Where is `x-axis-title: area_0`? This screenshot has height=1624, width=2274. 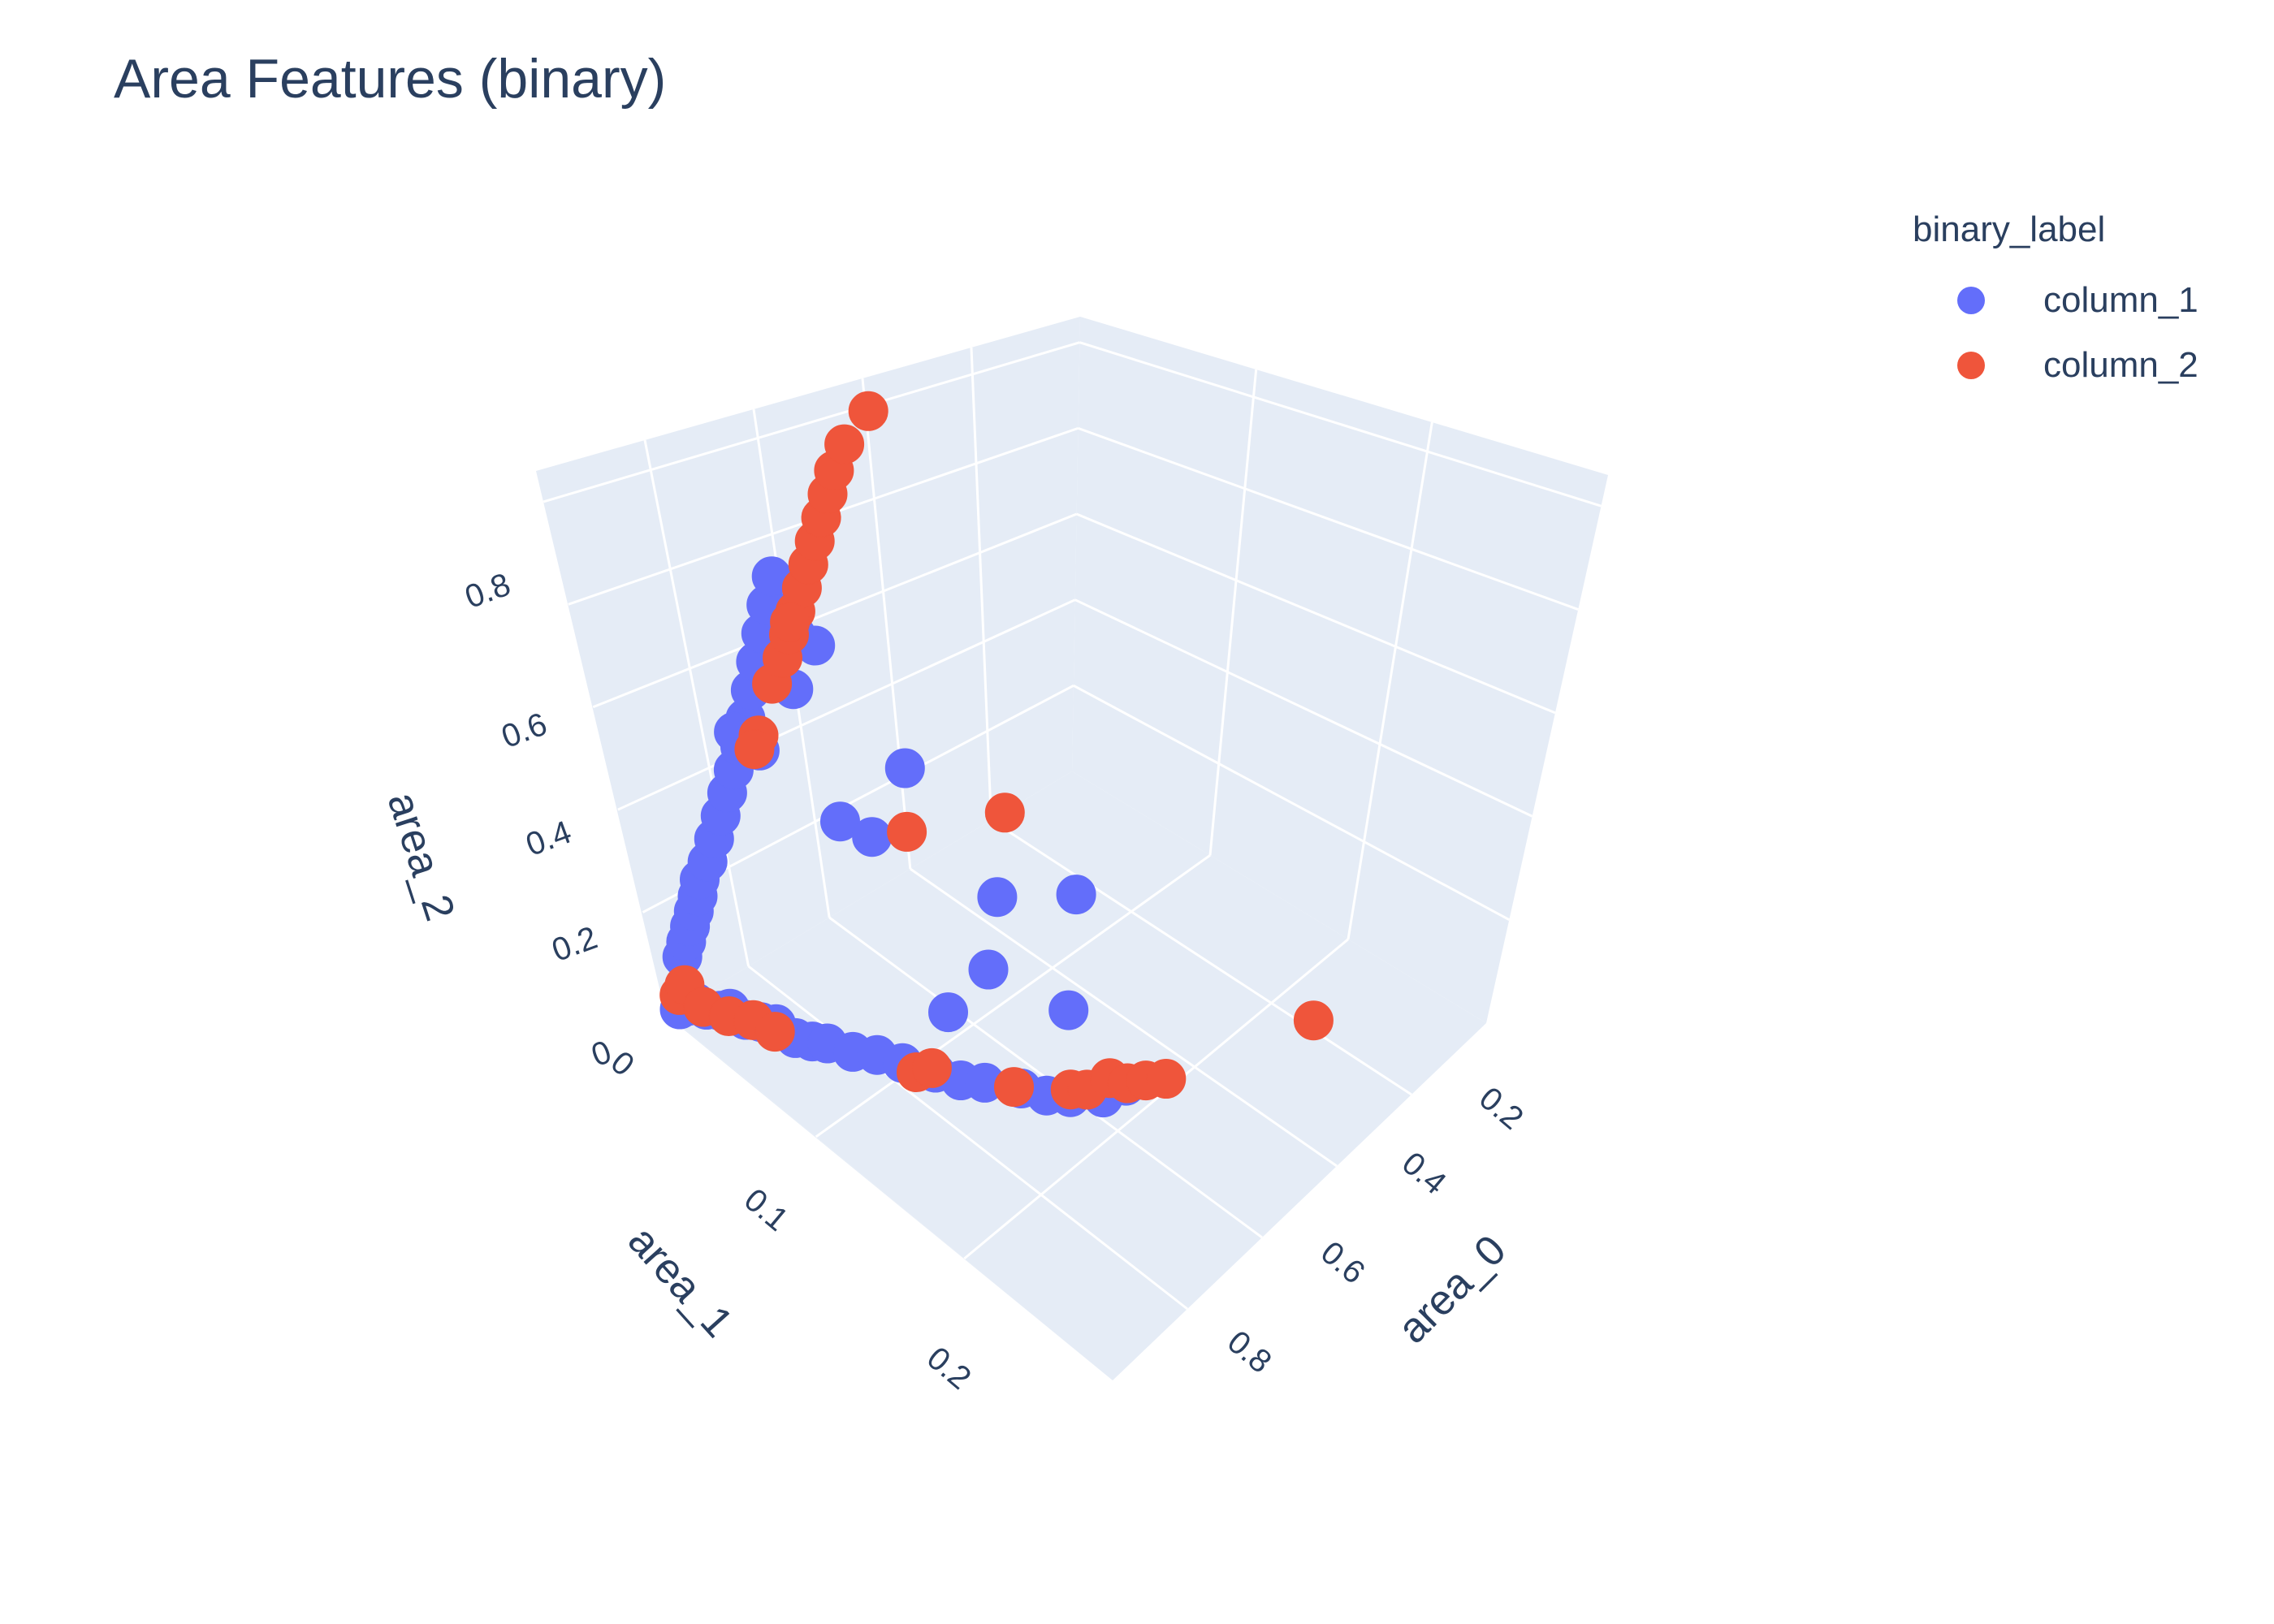 x-axis-title: area_0 is located at coordinates (1452, 1289).